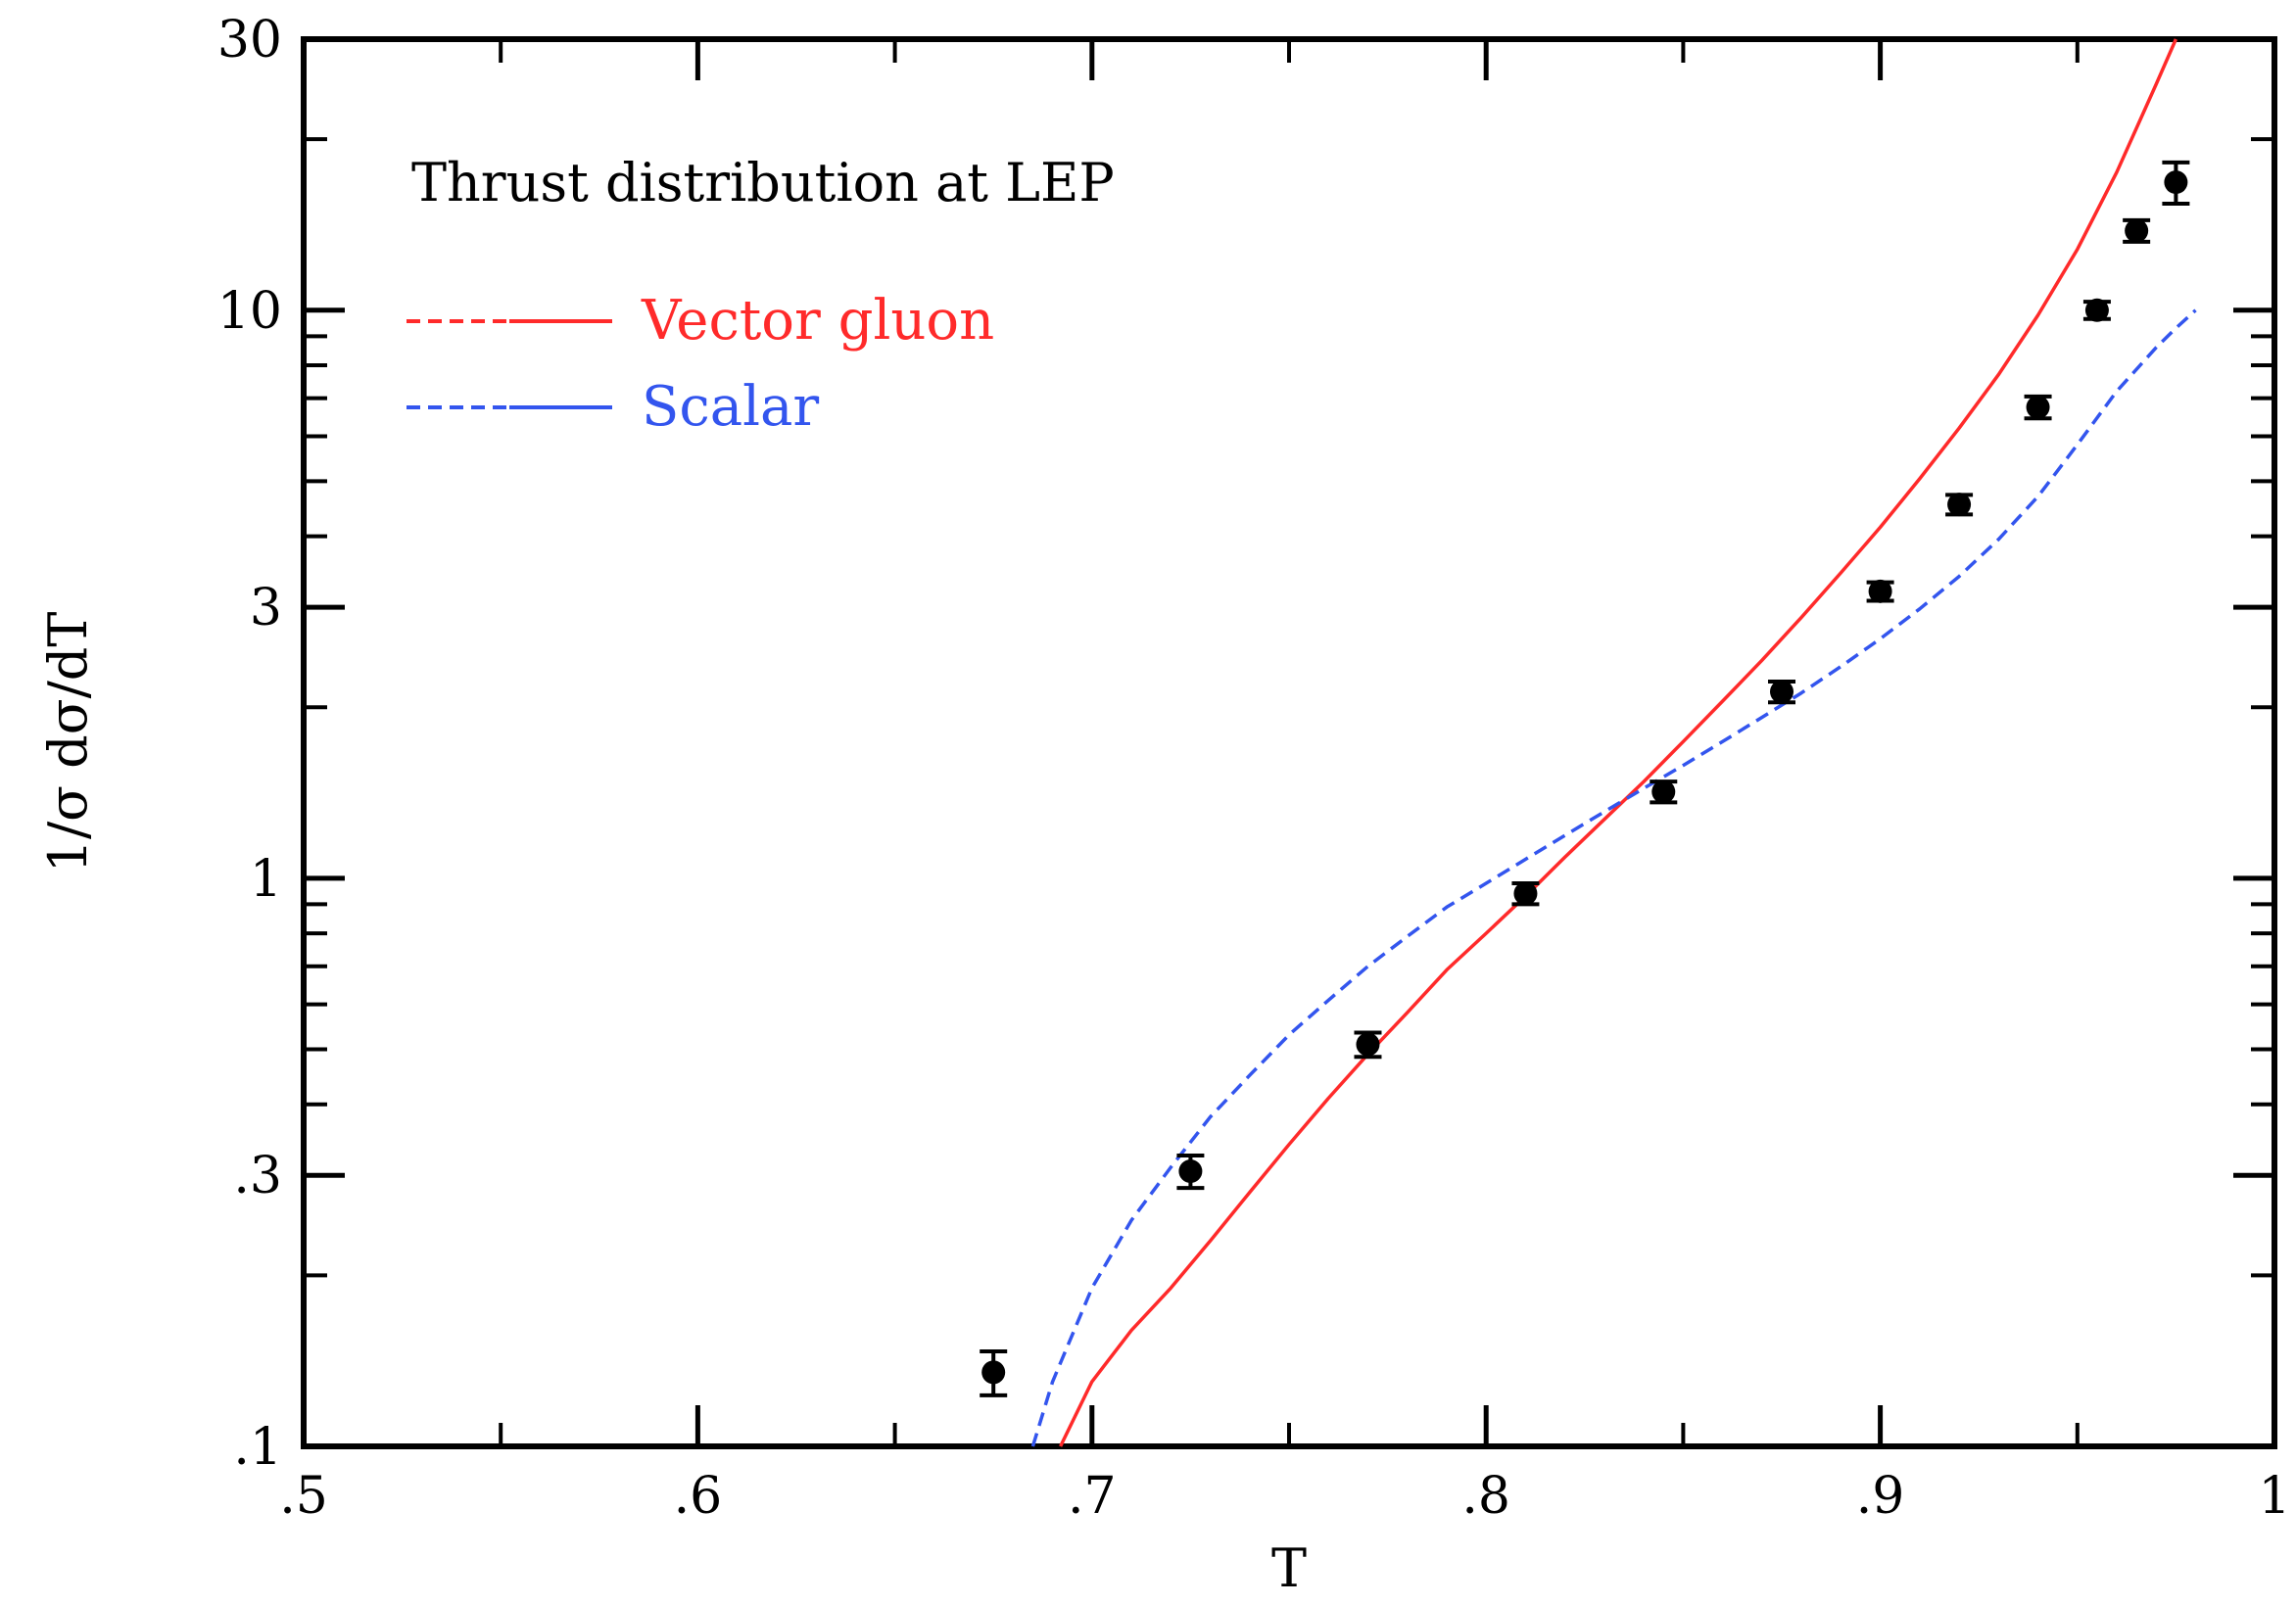 Image resolution: width=2296 pixels, height=1605 pixels. What do you see at coordinates (266, 608) in the screenshot?
I see `y-tick-label: 3` at bounding box center [266, 608].